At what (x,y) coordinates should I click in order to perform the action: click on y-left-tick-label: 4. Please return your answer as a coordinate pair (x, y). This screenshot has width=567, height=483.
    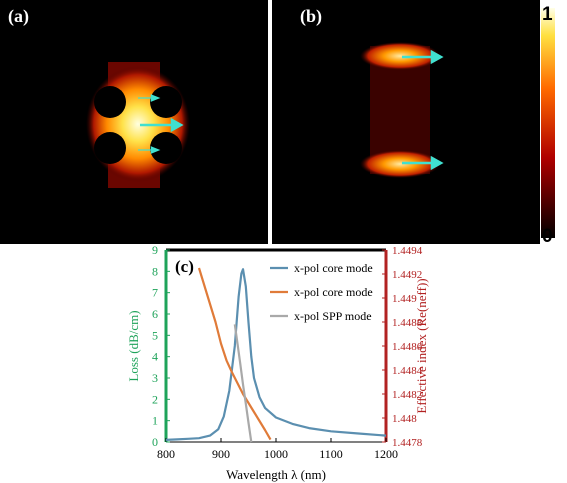
    Looking at the image, I should click on (155, 357).